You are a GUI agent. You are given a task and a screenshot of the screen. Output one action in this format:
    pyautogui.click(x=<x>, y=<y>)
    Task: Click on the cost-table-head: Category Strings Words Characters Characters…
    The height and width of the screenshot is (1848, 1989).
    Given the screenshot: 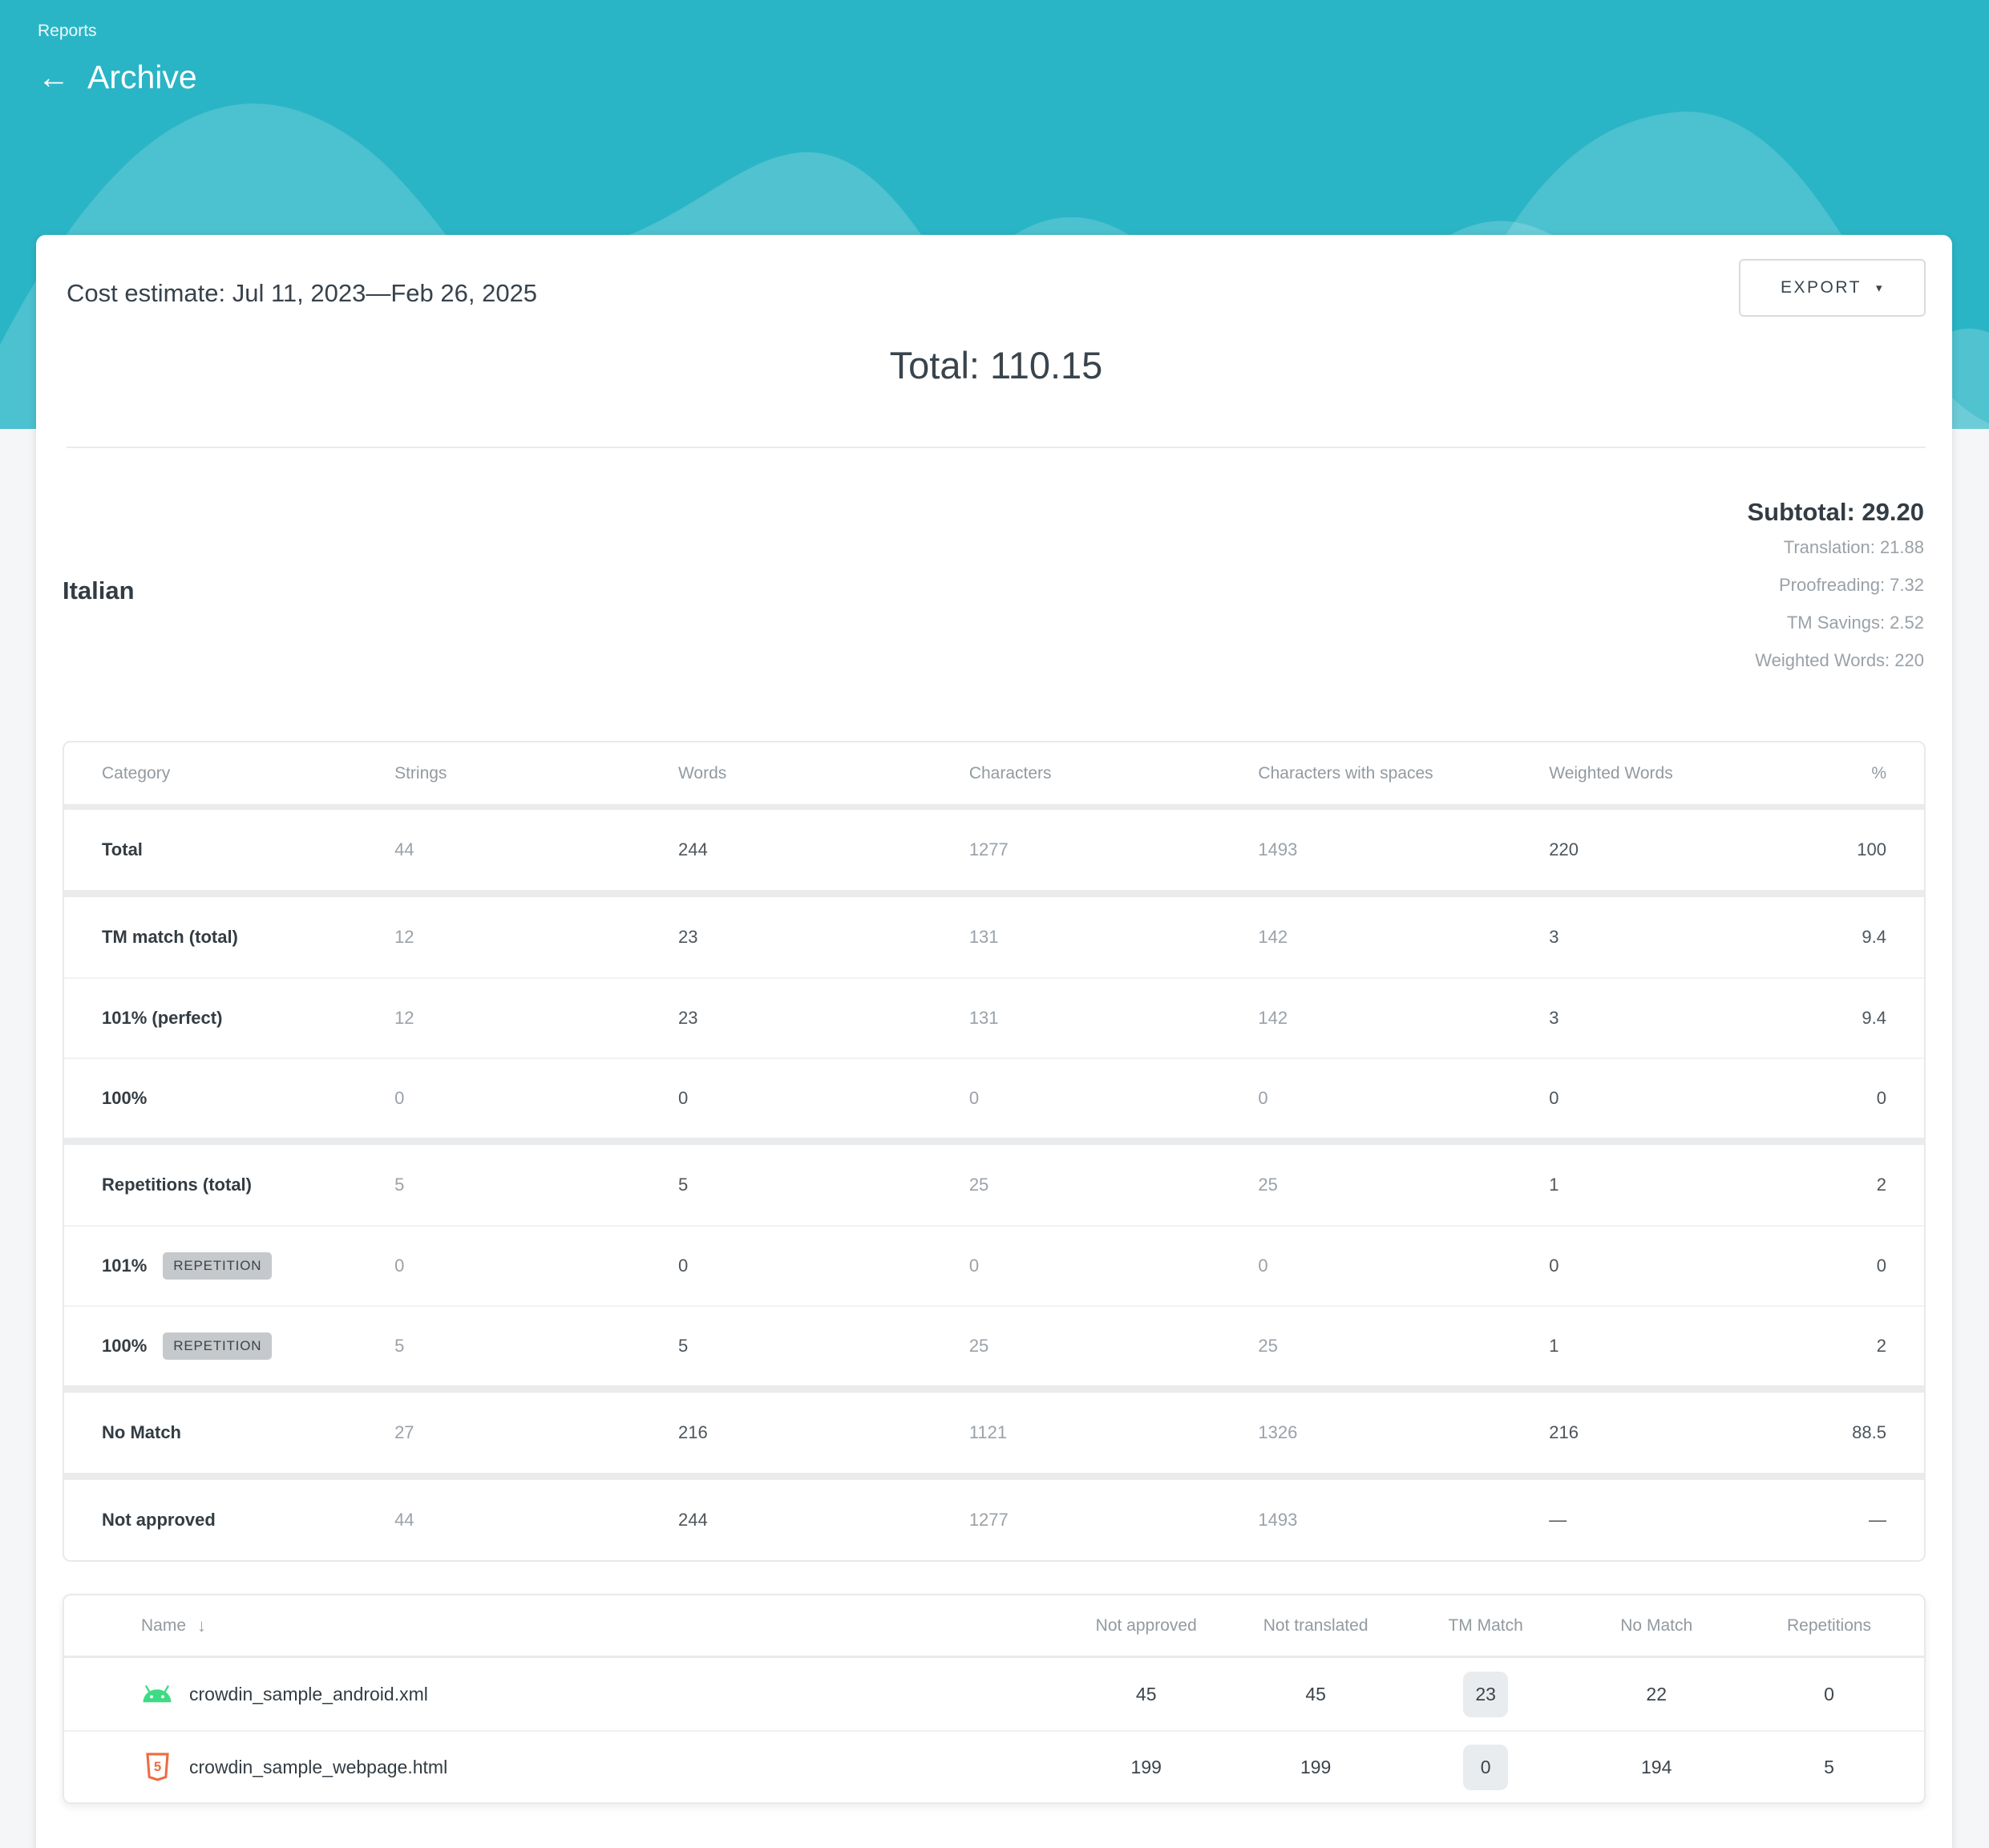 What is the action you would take?
    pyautogui.click(x=994, y=776)
    